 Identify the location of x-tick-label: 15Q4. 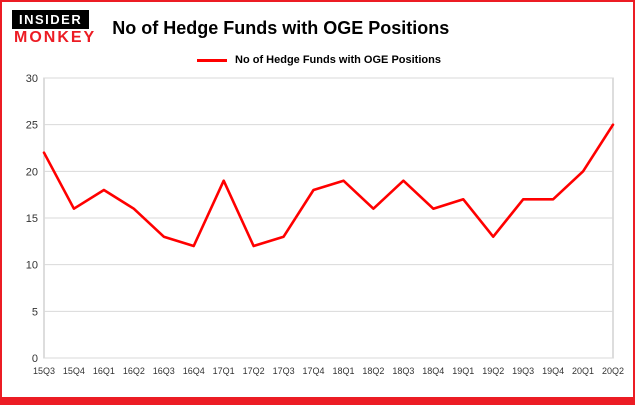
(74, 371).